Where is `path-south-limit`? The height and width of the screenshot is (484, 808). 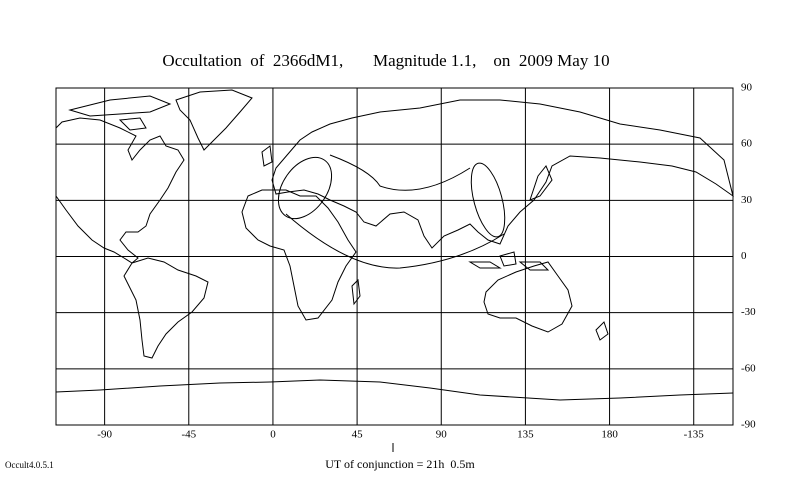 path-south-limit is located at coordinates (395, 241).